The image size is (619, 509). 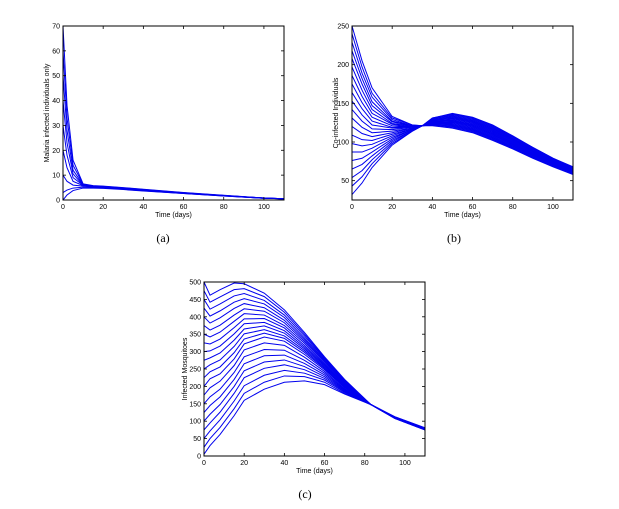 I want to click on y-tick-label: 10, so click(x=56, y=176).